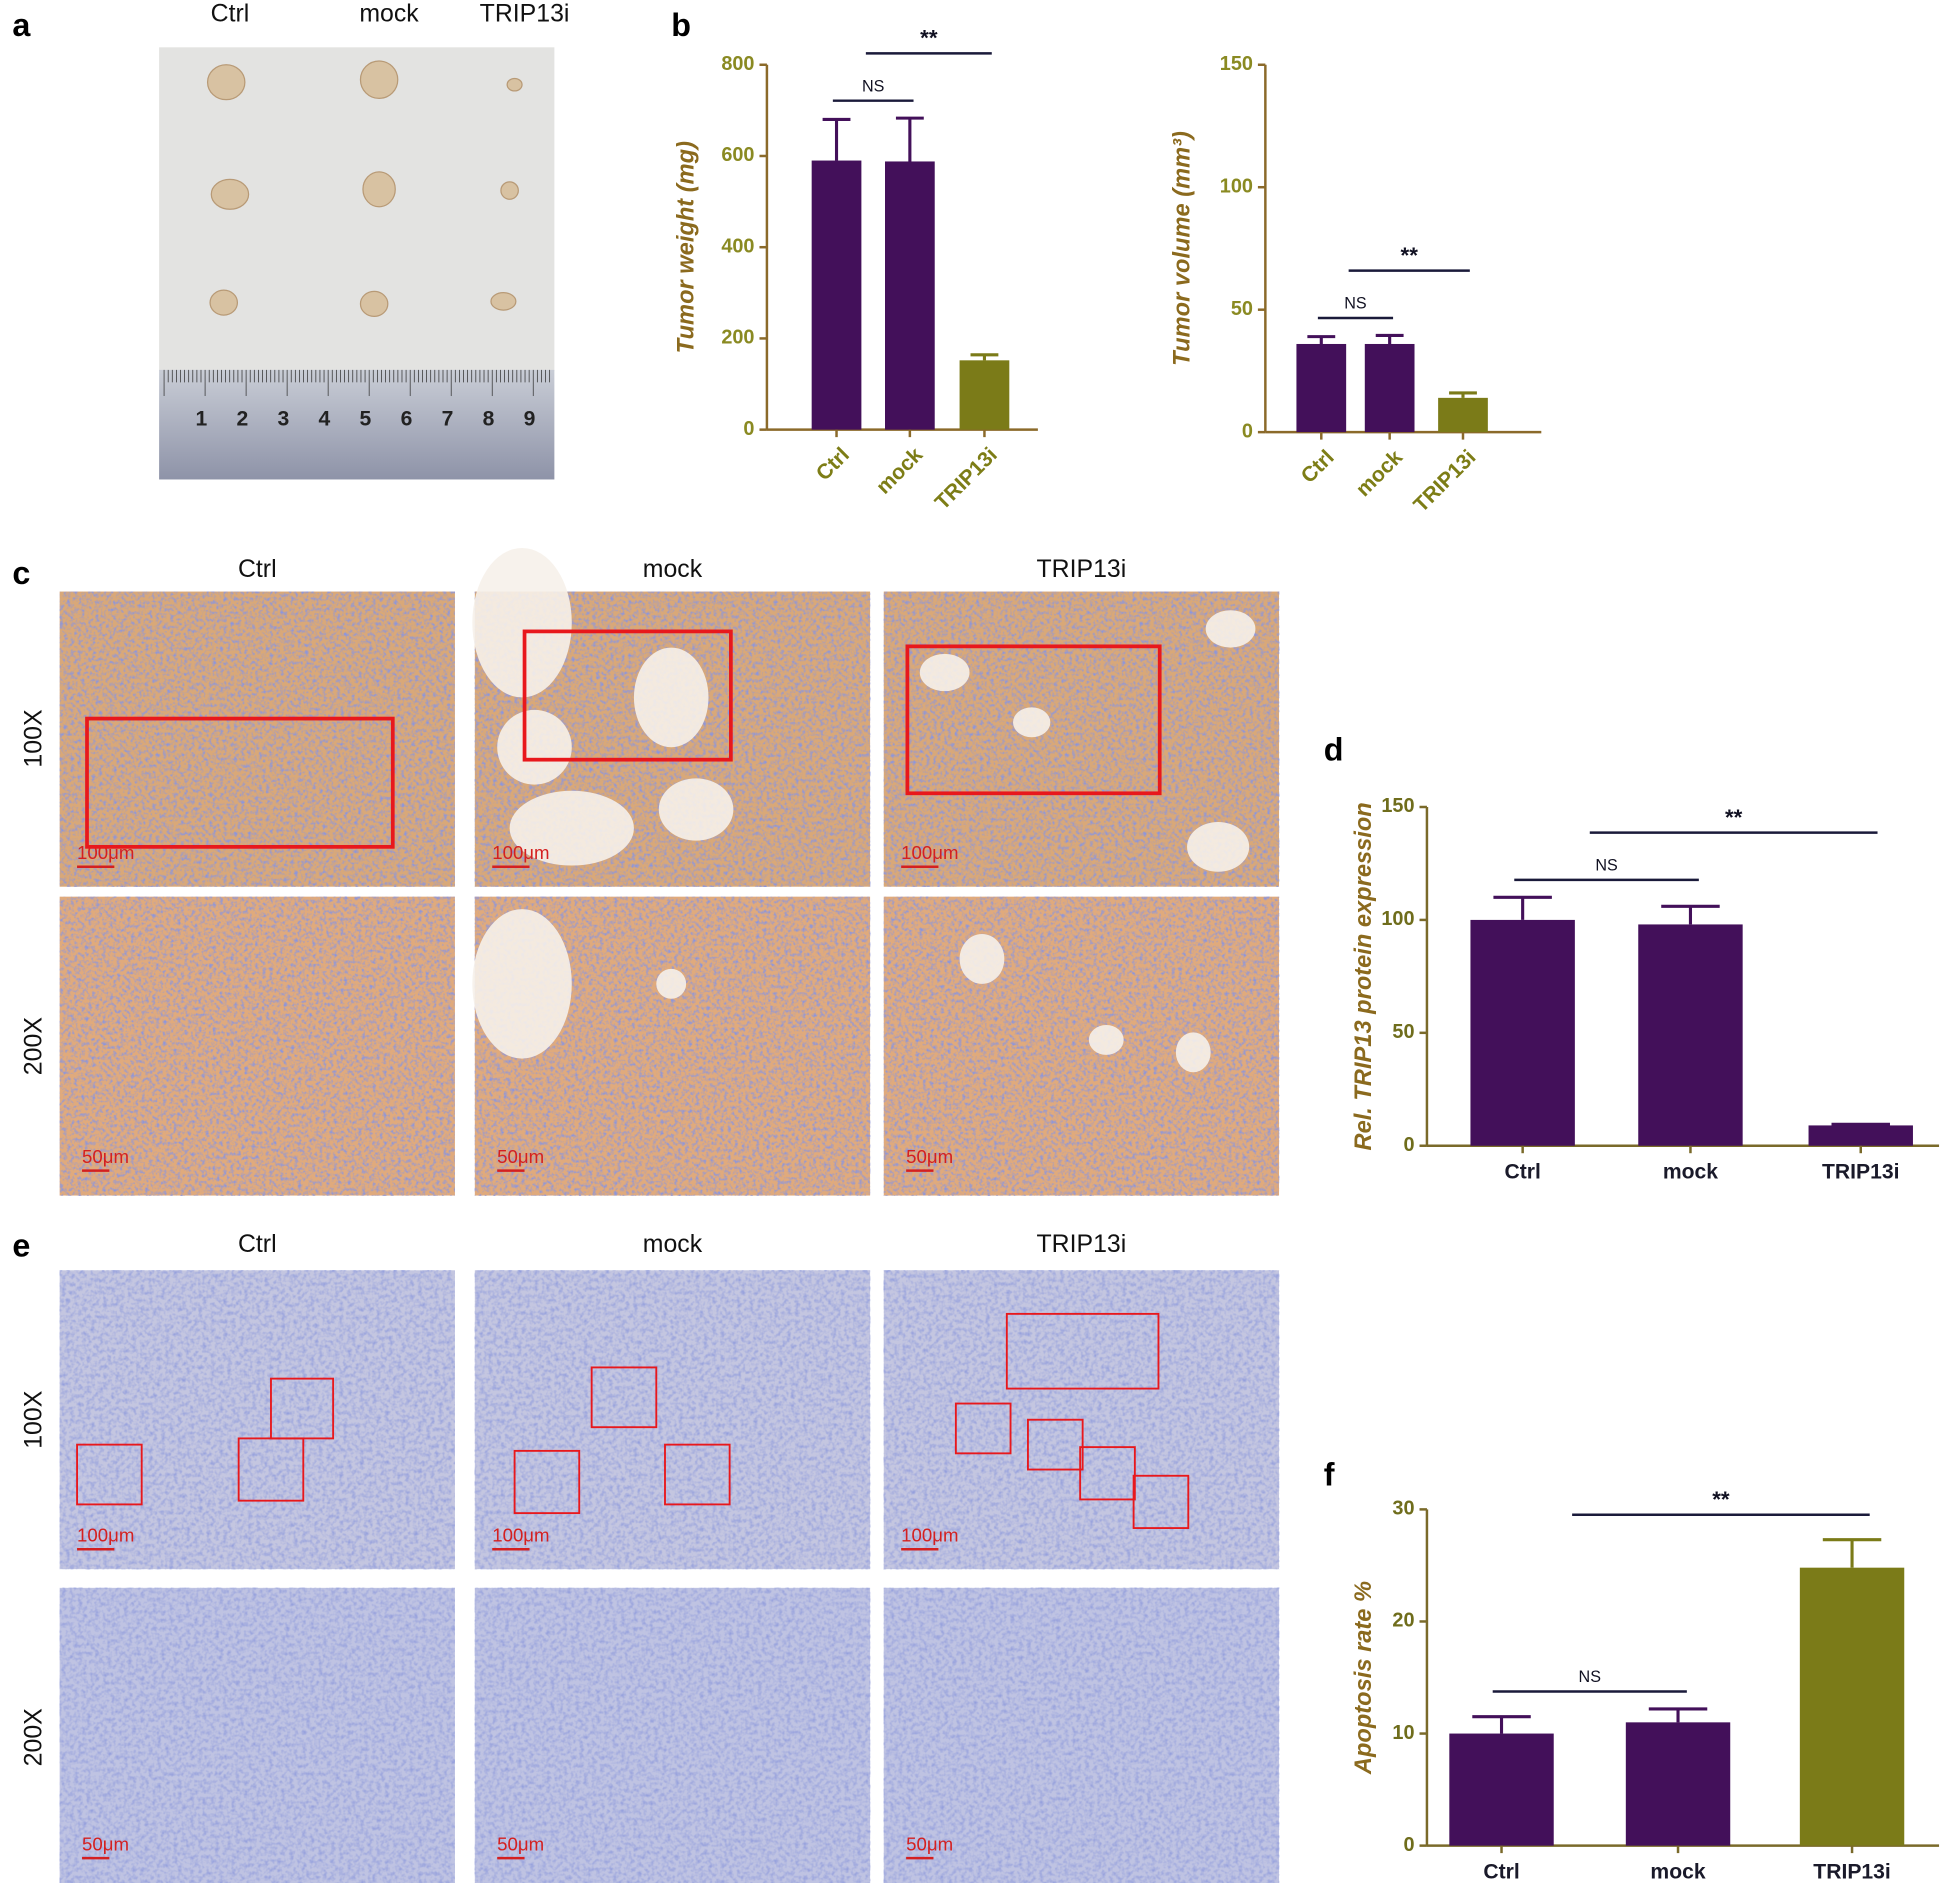  I want to click on y-axis-label: Rel. TRIP13 protein expression, so click(1364, 976).